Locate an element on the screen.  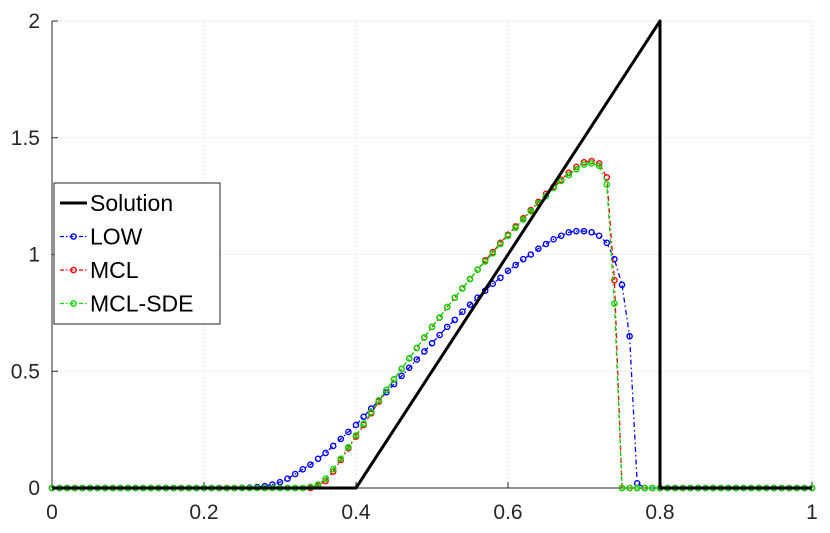
legend-label-low: LOW is located at coordinates (116, 237).